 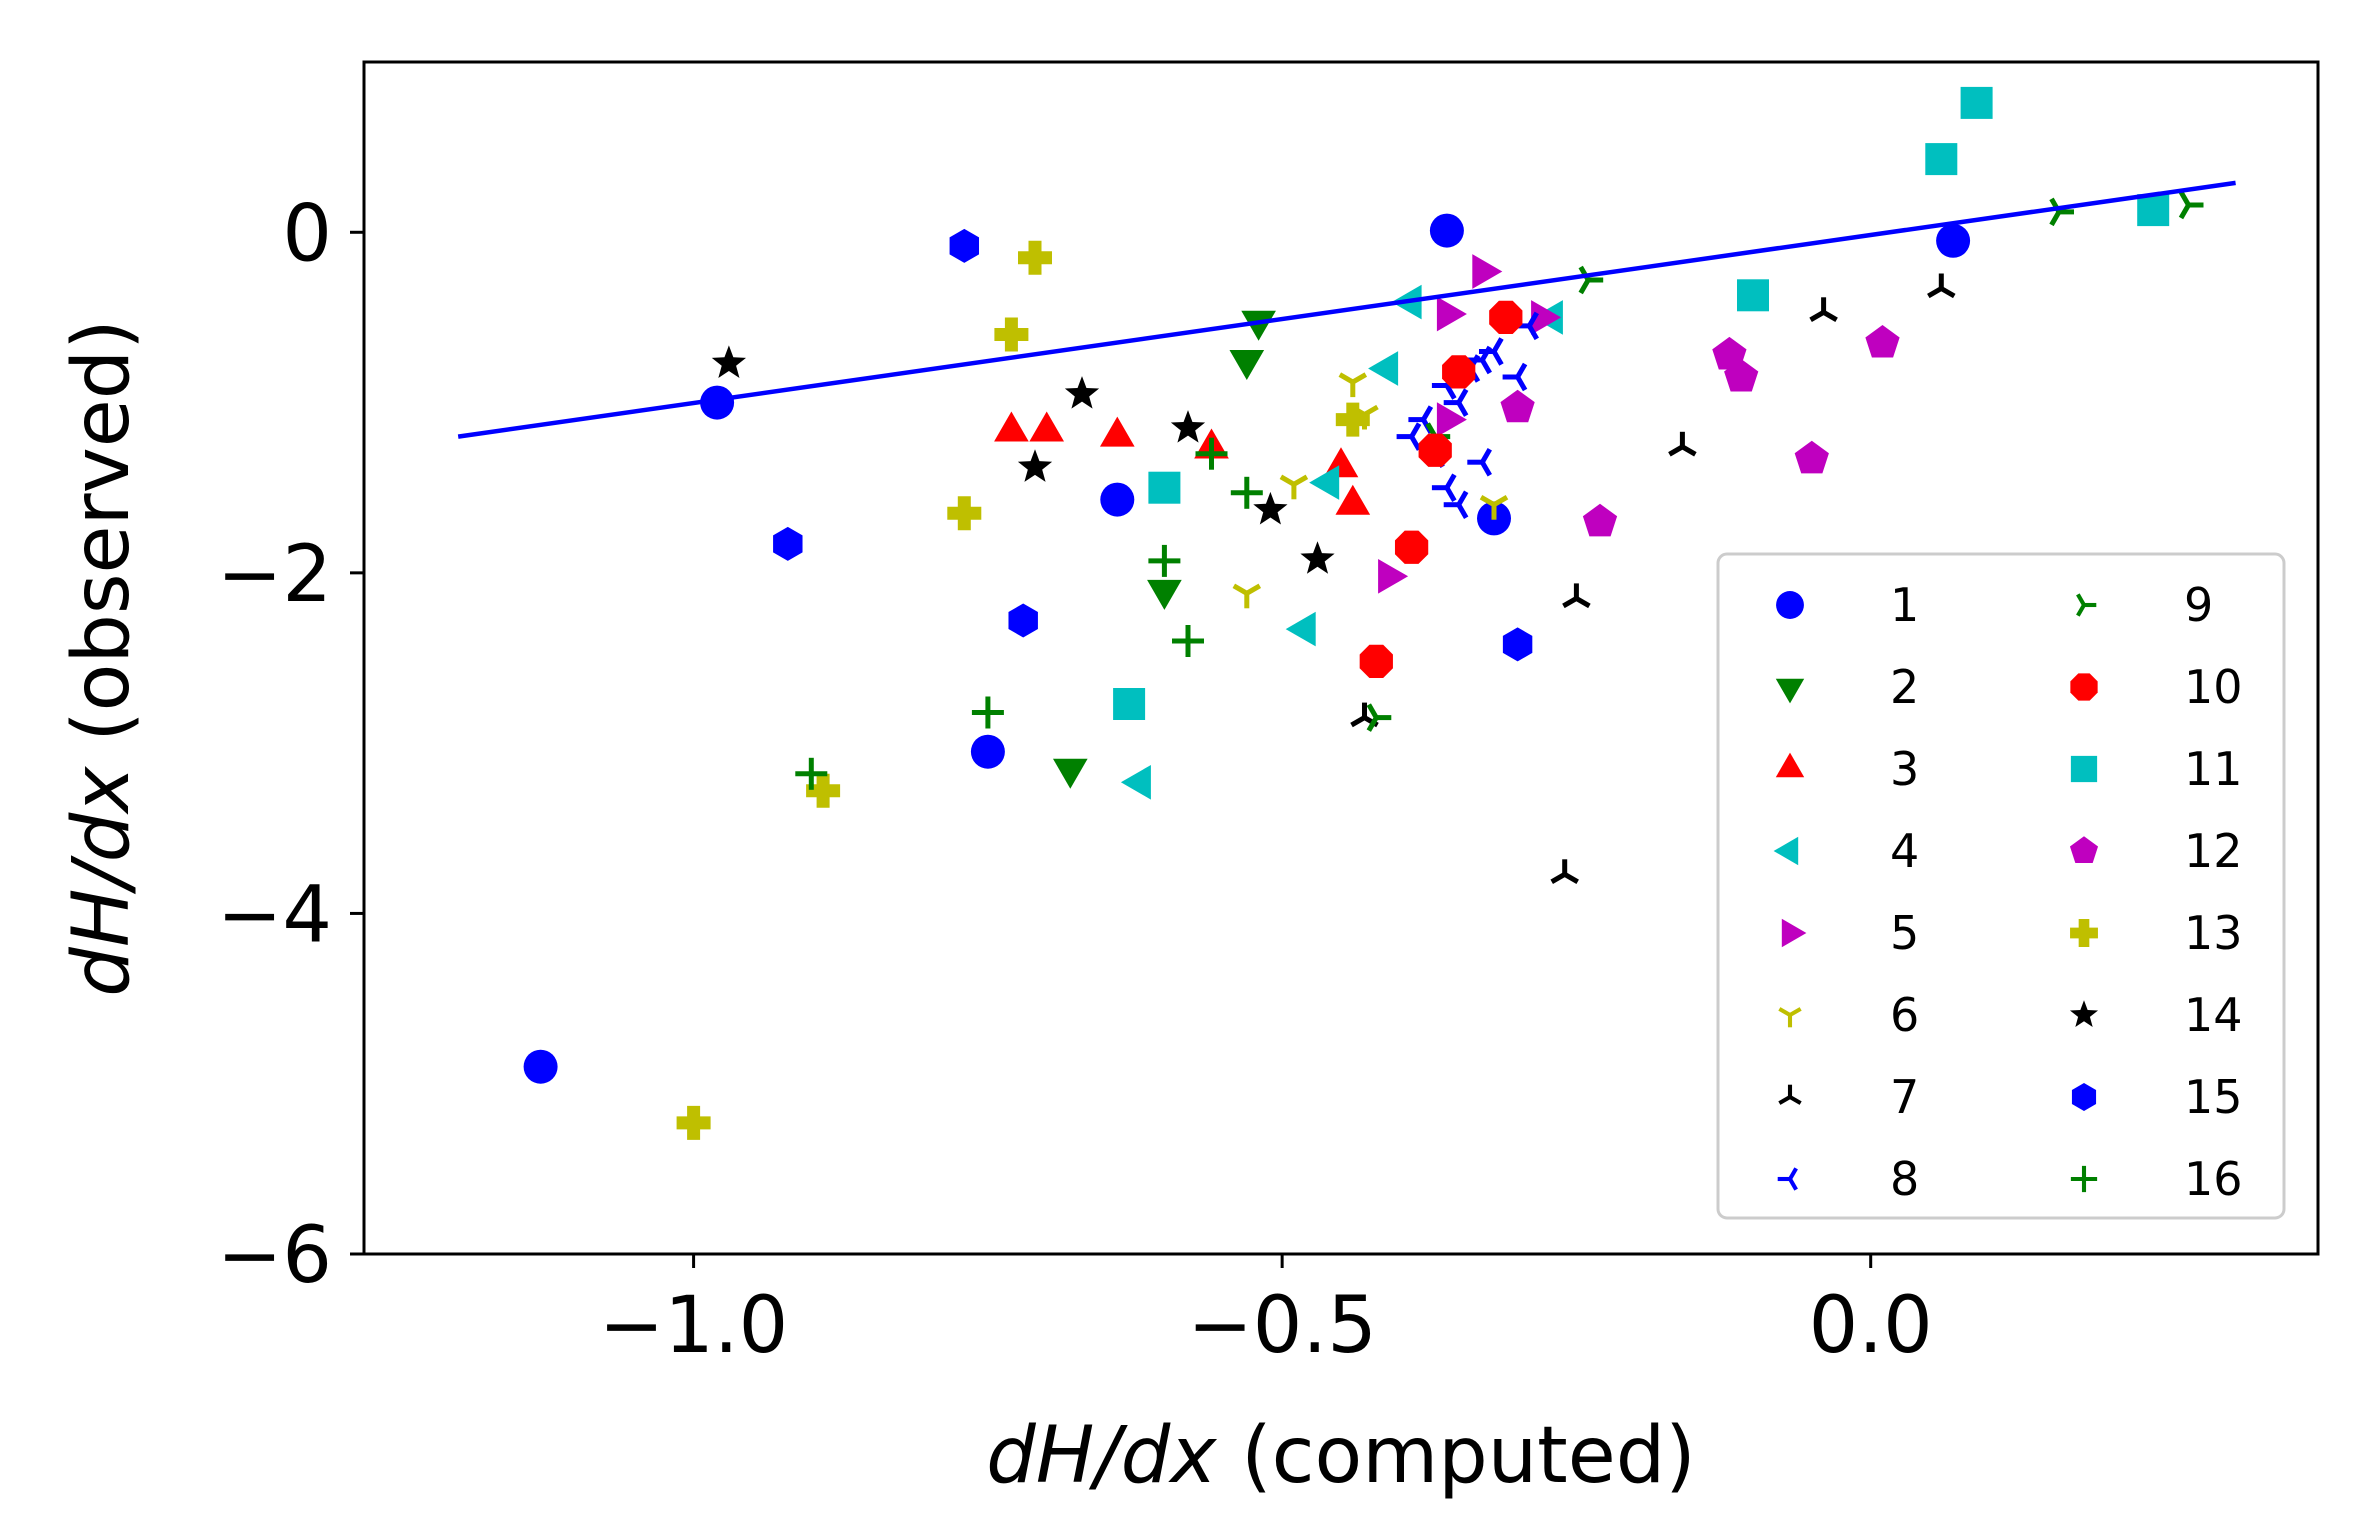 I want to click on y-tick-label: −4, so click(x=274, y=915).